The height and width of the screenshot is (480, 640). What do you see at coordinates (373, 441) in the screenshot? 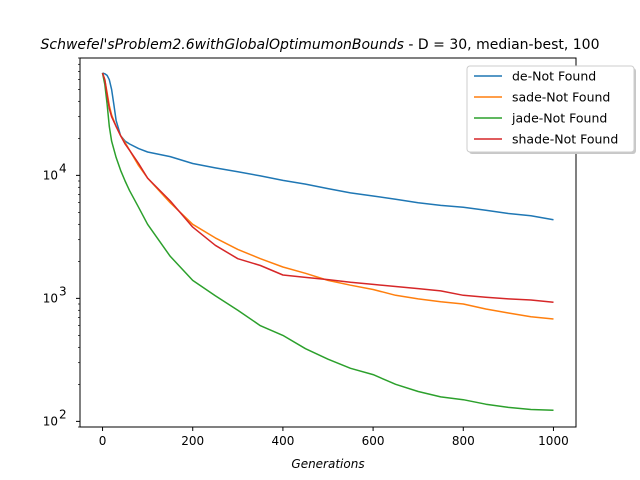
I see `x-tick-label-3: 600` at bounding box center [373, 441].